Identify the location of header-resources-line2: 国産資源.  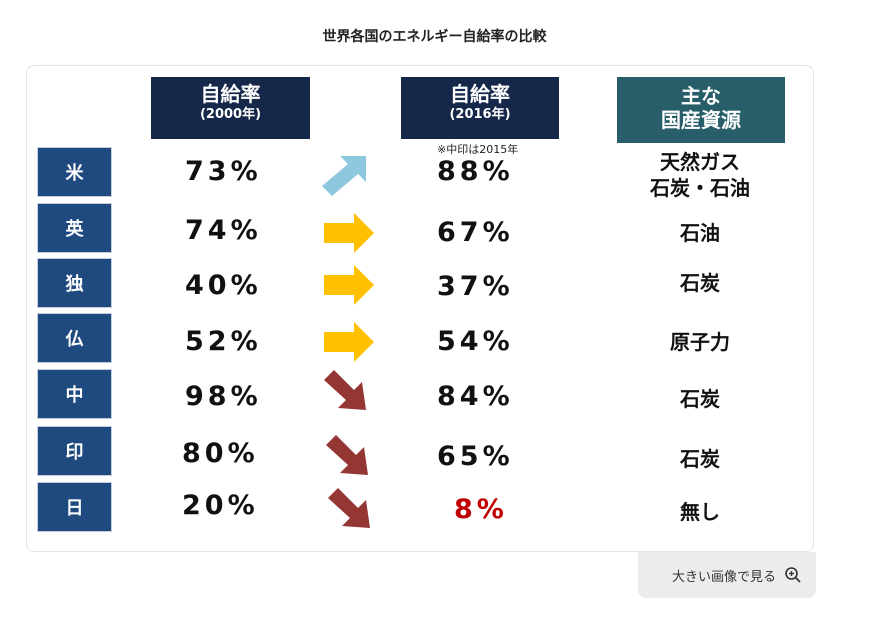
(701, 120).